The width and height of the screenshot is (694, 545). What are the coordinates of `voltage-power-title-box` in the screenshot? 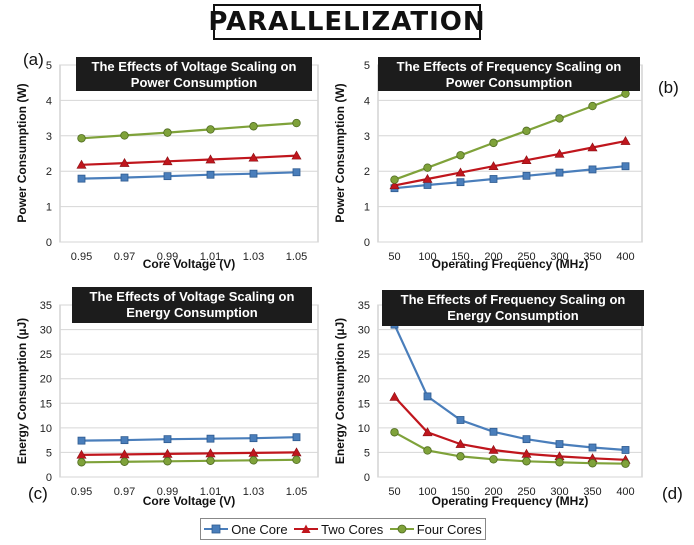 It's located at (194, 74).